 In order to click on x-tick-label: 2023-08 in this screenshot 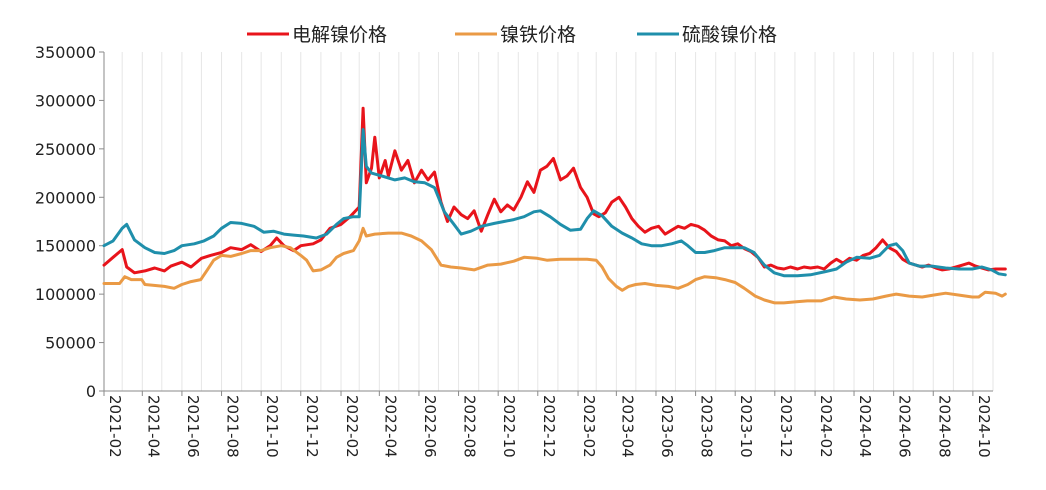, I will do `click(707, 426)`.